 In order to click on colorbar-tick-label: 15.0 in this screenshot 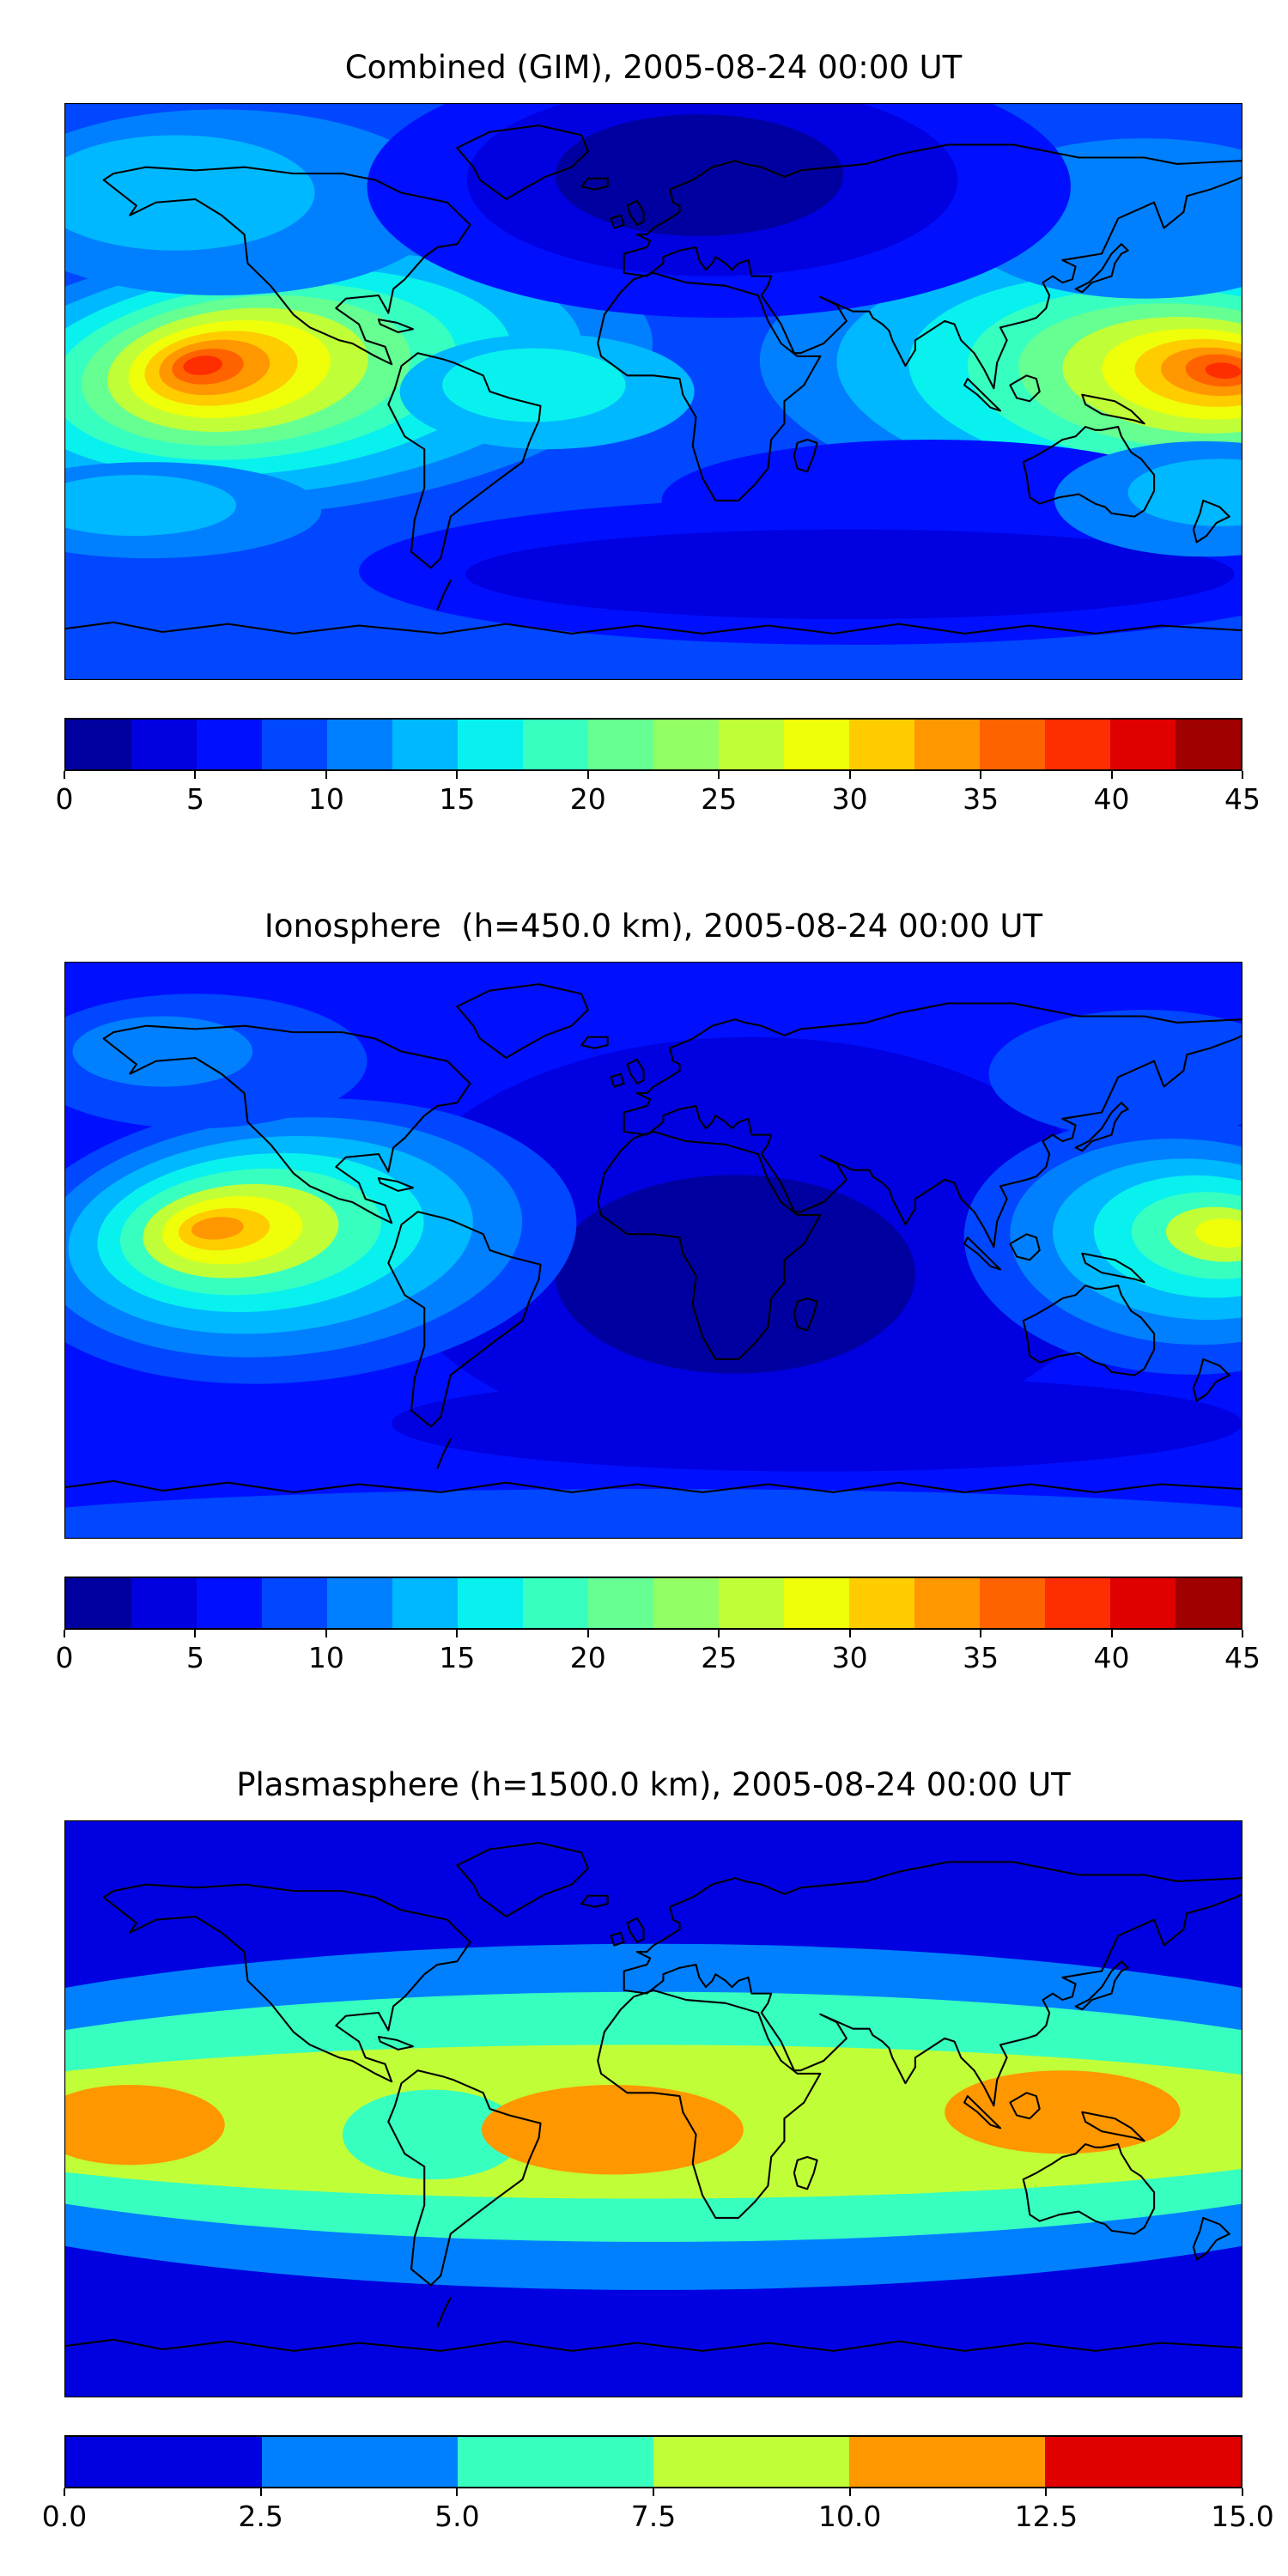, I will do `click(1243, 2516)`.